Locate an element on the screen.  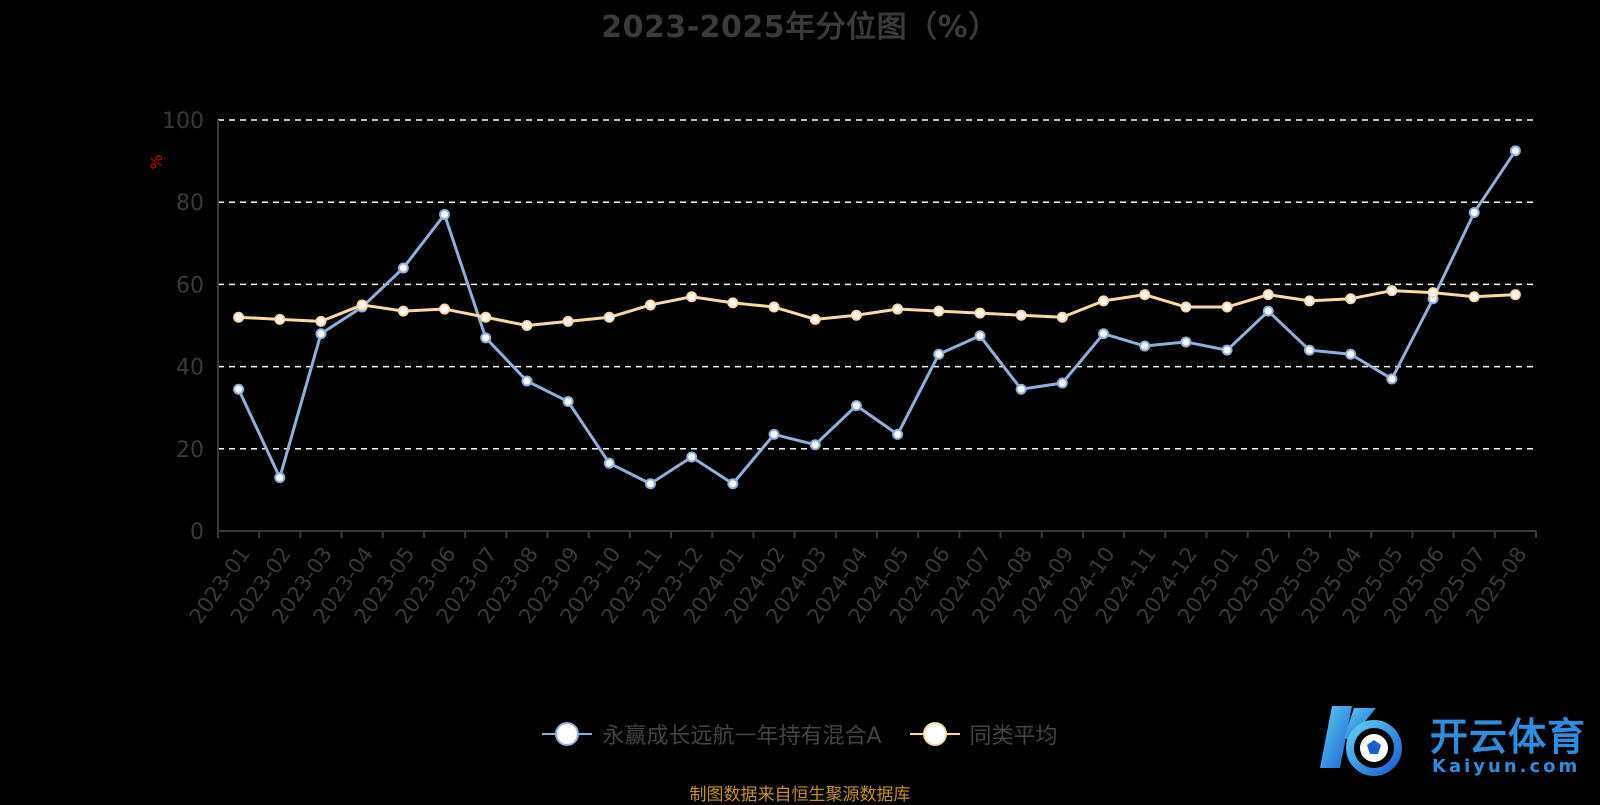
y-tick-label: 20 is located at coordinates (190, 450).